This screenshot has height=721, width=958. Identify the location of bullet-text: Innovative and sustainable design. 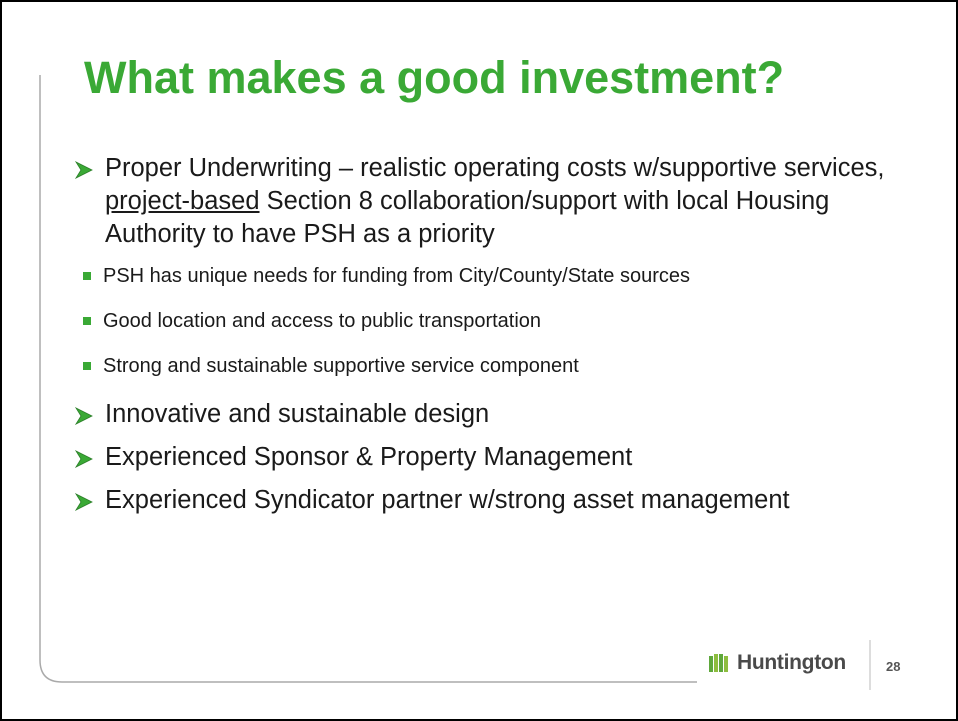
(297, 414).